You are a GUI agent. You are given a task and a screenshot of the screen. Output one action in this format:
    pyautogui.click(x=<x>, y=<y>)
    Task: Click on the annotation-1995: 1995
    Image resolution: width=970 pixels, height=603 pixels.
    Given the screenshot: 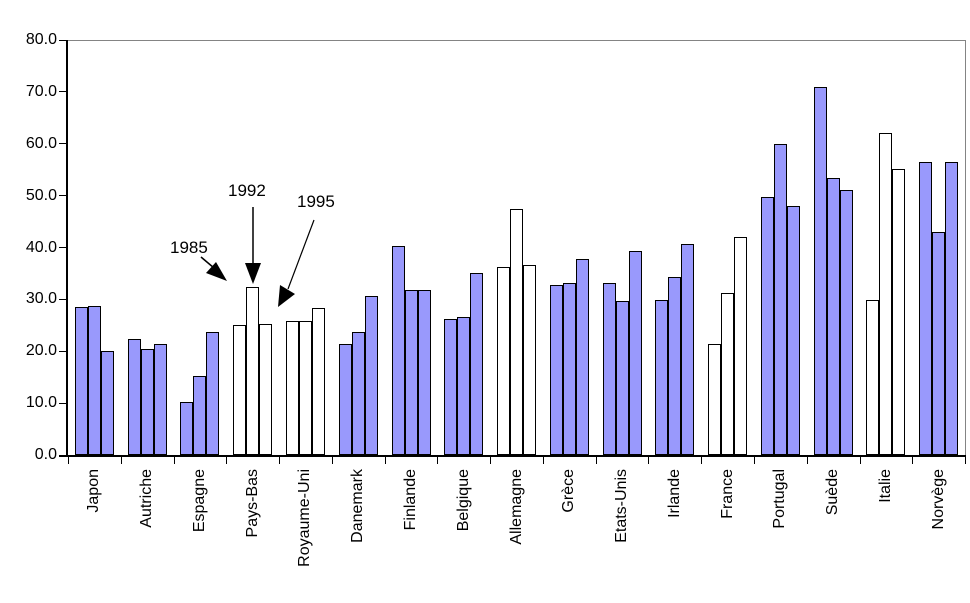 What is the action you would take?
    pyautogui.click(x=316, y=201)
    